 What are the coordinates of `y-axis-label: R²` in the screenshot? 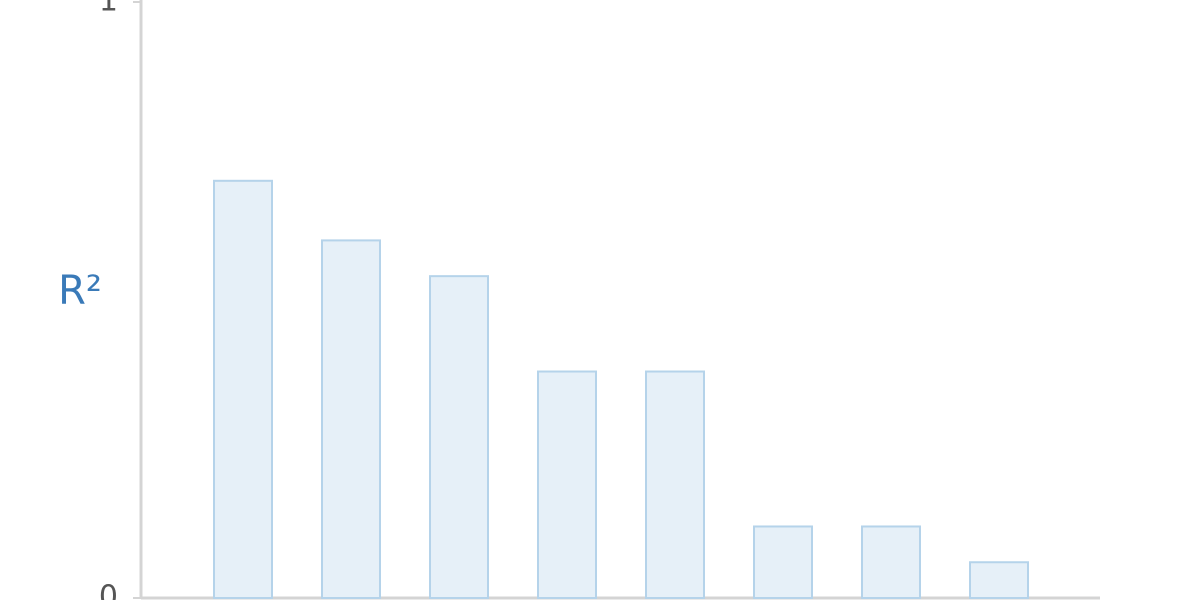 It's located at (80, 291).